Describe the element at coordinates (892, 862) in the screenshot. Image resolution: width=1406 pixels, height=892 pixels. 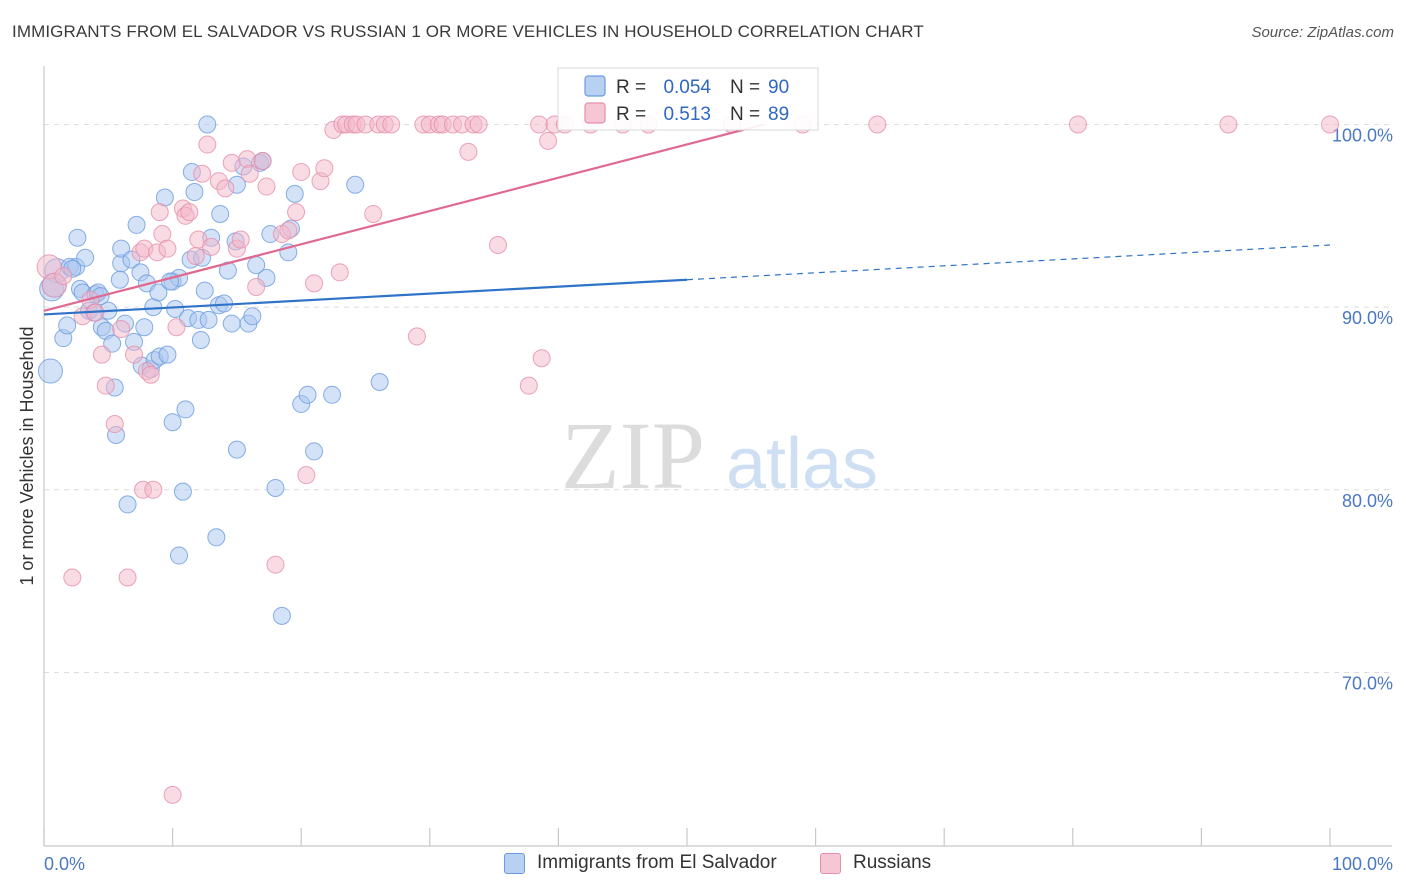
I see `legend-label-russians: Russians` at that location.